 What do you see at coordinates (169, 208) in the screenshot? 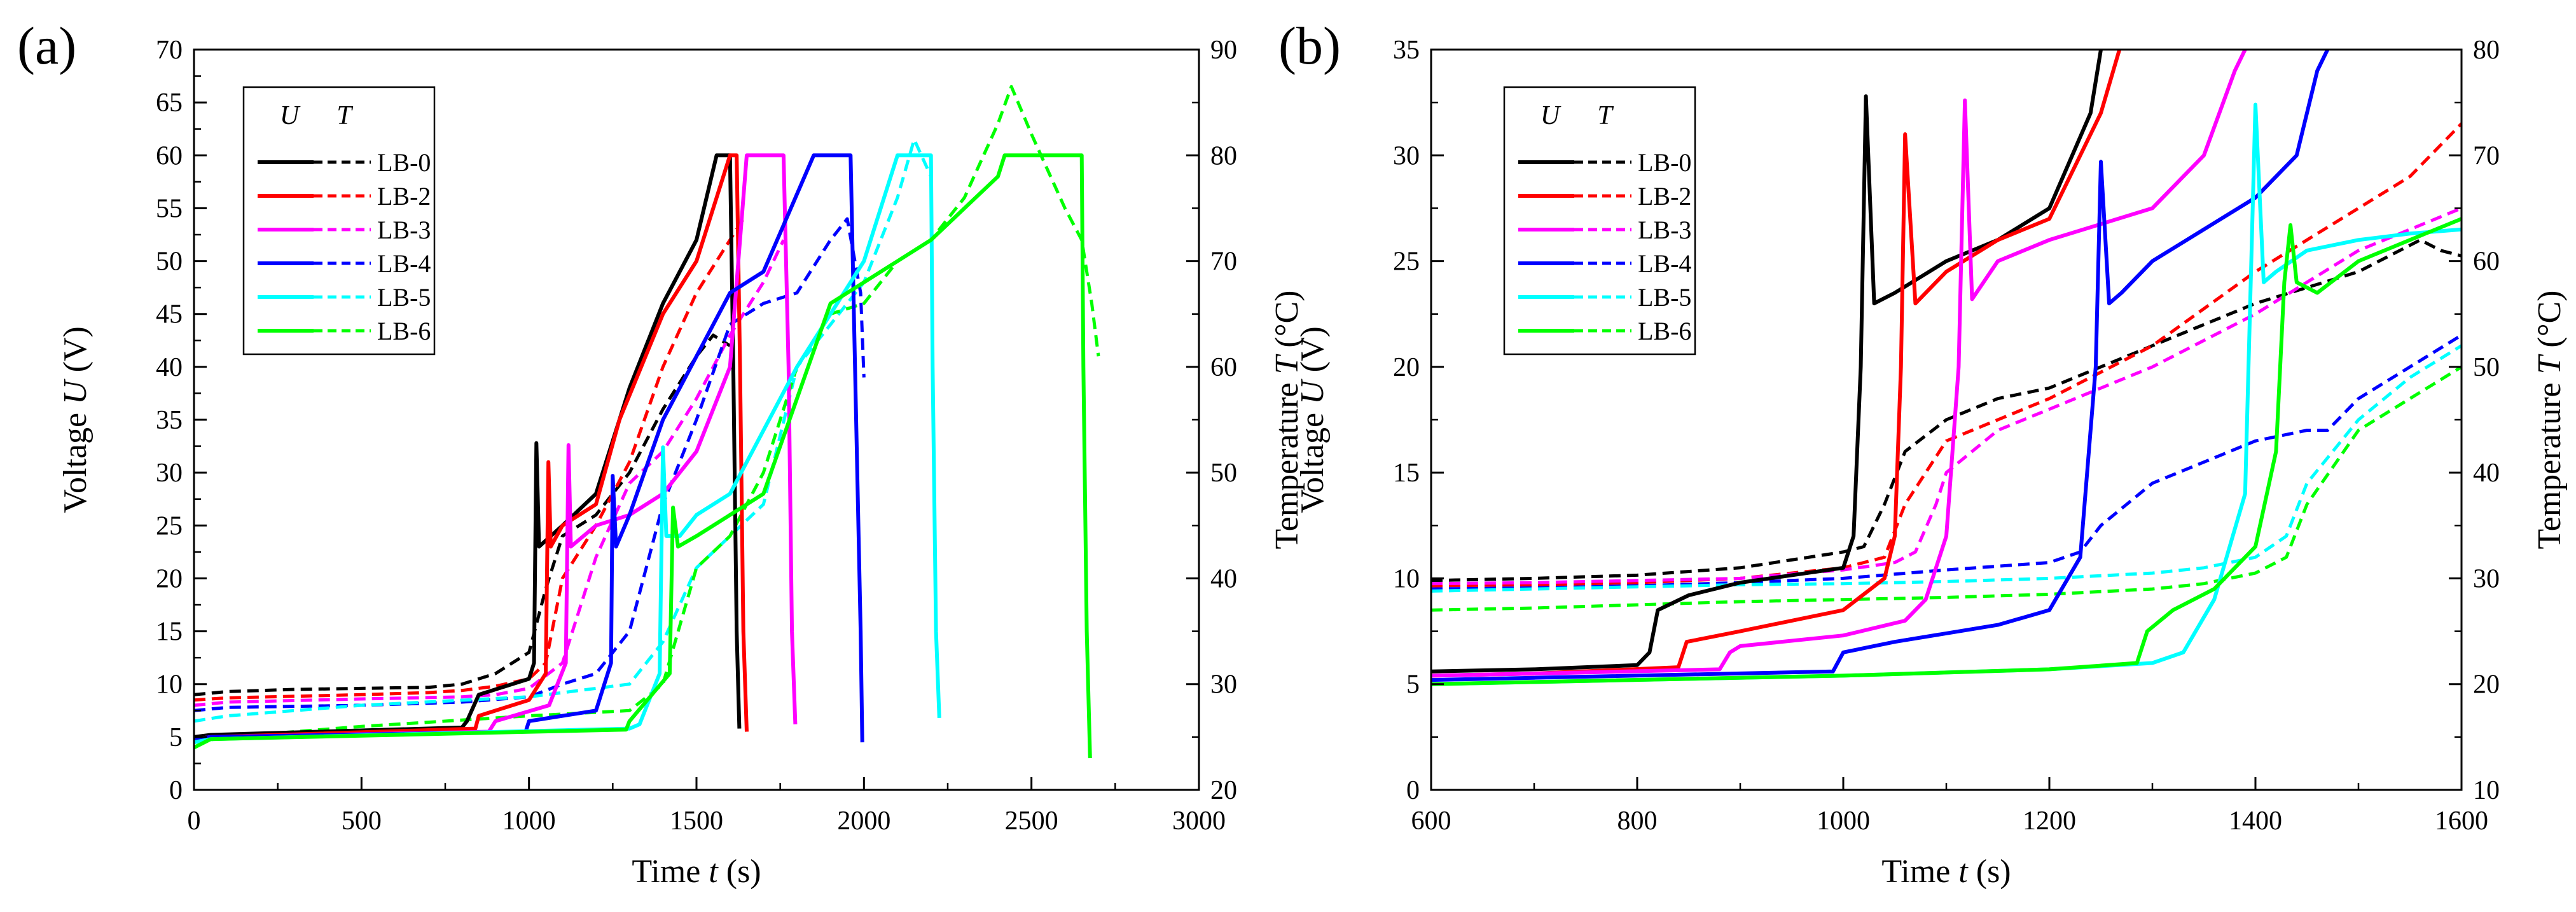
I see `y-tick-label: 55` at bounding box center [169, 208].